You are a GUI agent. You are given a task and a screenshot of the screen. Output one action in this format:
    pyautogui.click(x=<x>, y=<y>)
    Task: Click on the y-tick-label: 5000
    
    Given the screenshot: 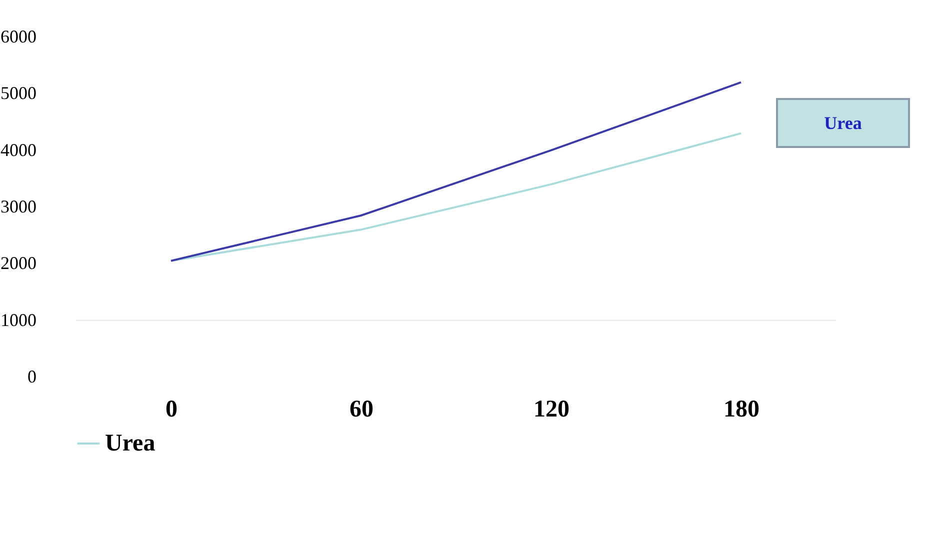 What is the action you would take?
    pyautogui.click(x=18, y=93)
    